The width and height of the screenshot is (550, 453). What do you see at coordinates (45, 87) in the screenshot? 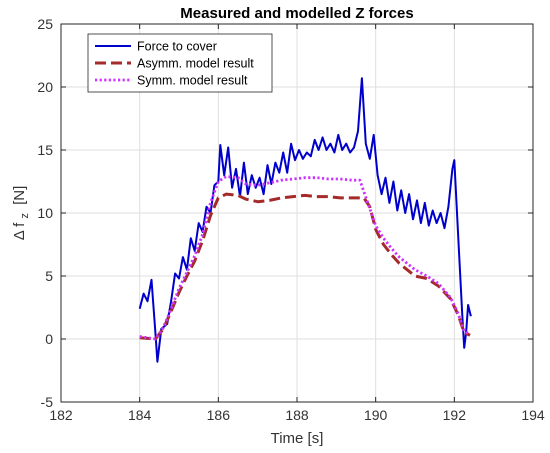
I see `y-tick-label: 20` at bounding box center [45, 87].